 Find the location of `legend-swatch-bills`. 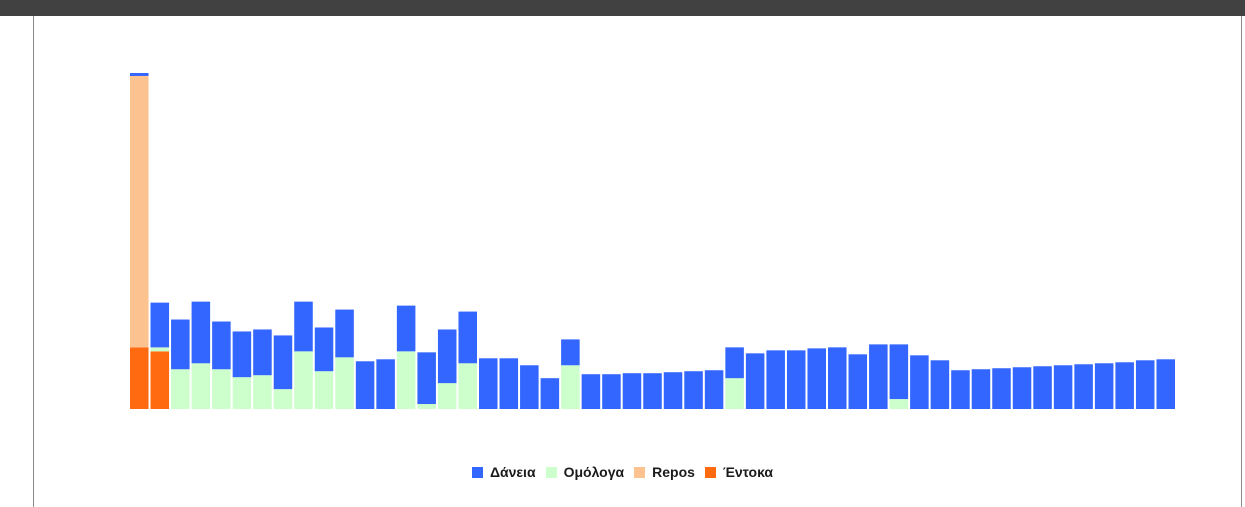

legend-swatch-bills is located at coordinates (710, 472).